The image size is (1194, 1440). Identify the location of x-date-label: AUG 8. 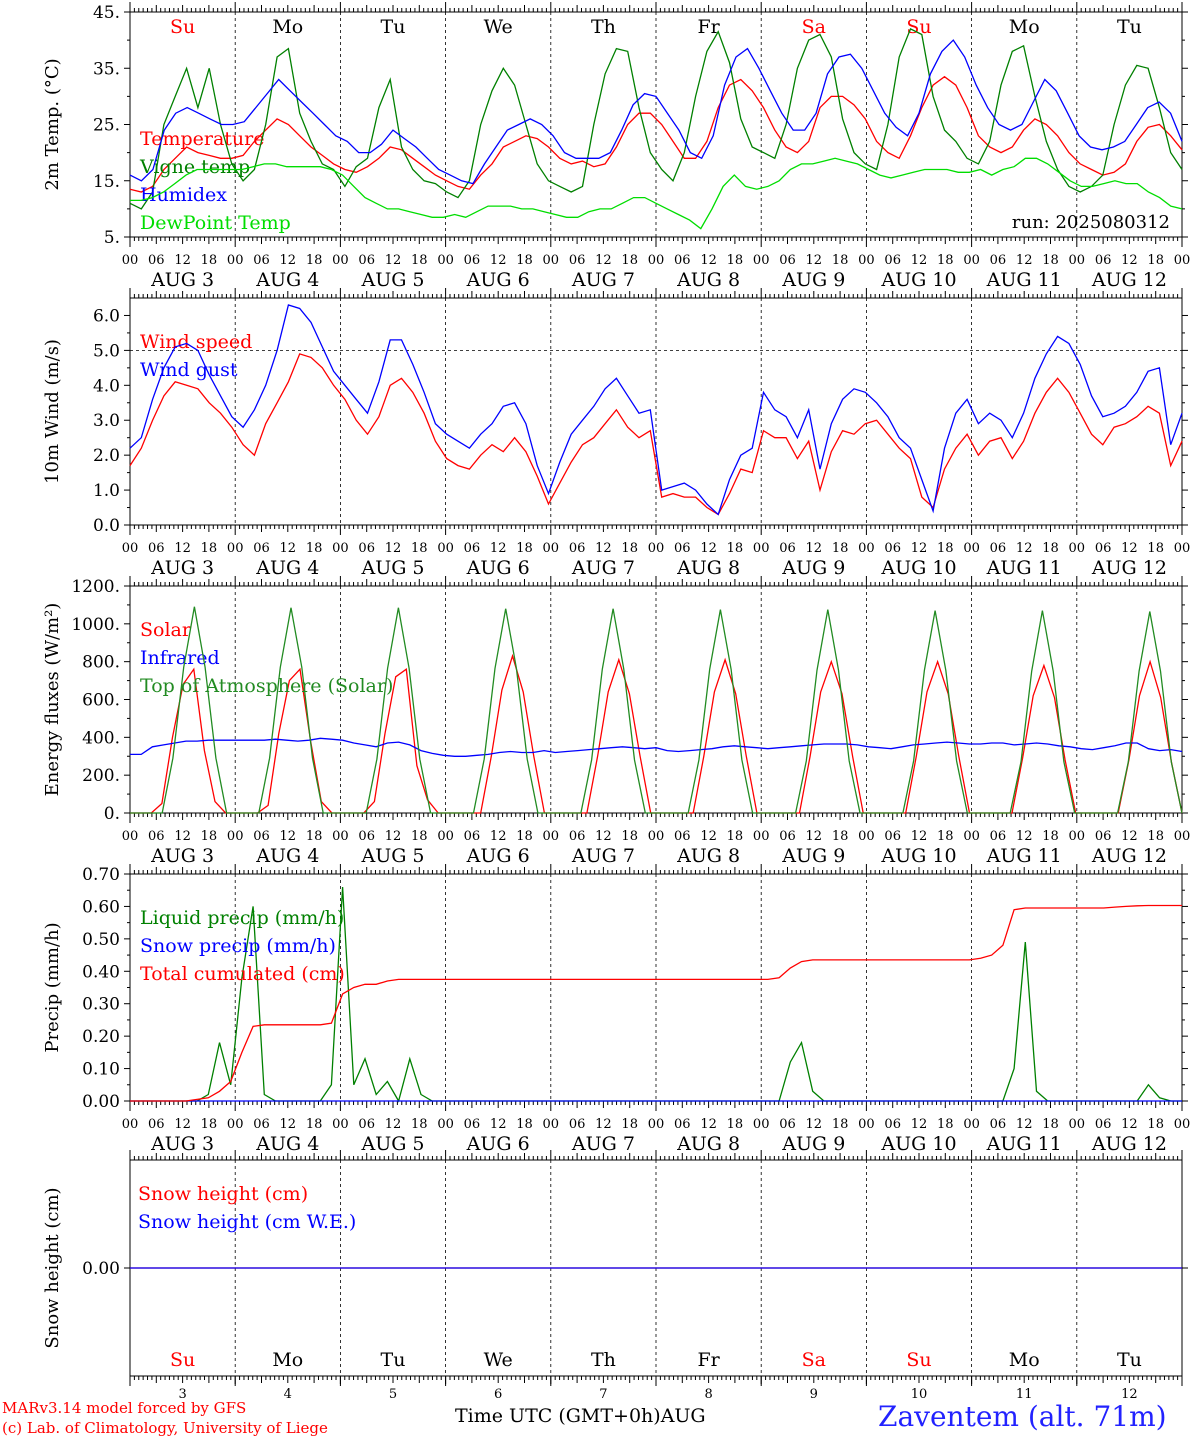
(708, 1144).